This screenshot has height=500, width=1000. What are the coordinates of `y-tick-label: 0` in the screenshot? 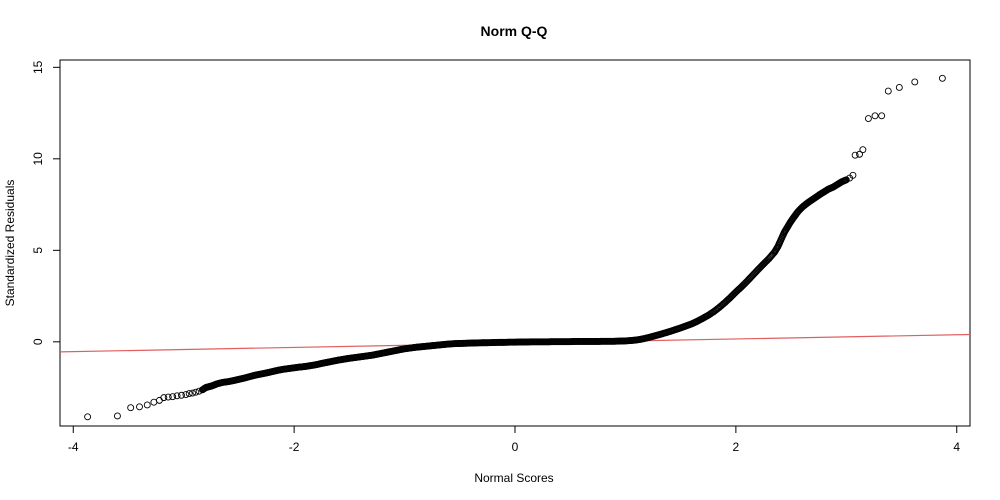 It's located at (38, 341).